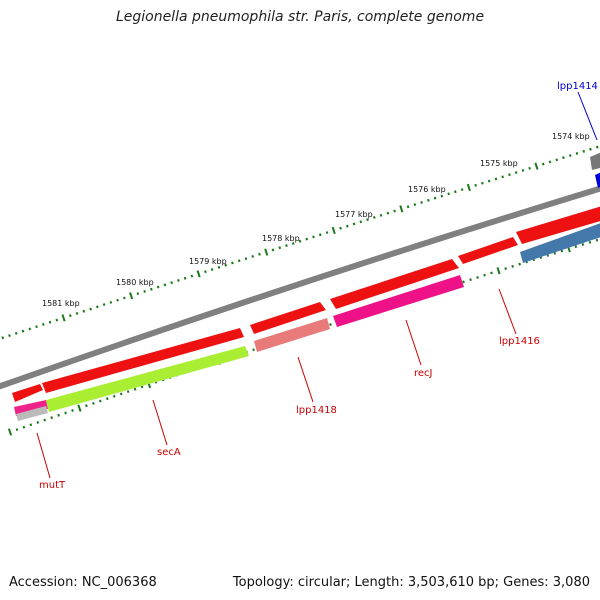 Image resolution: width=600 pixels, height=600 pixels. I want to click on scale-label: 1574 kbp, so click(571, 136).